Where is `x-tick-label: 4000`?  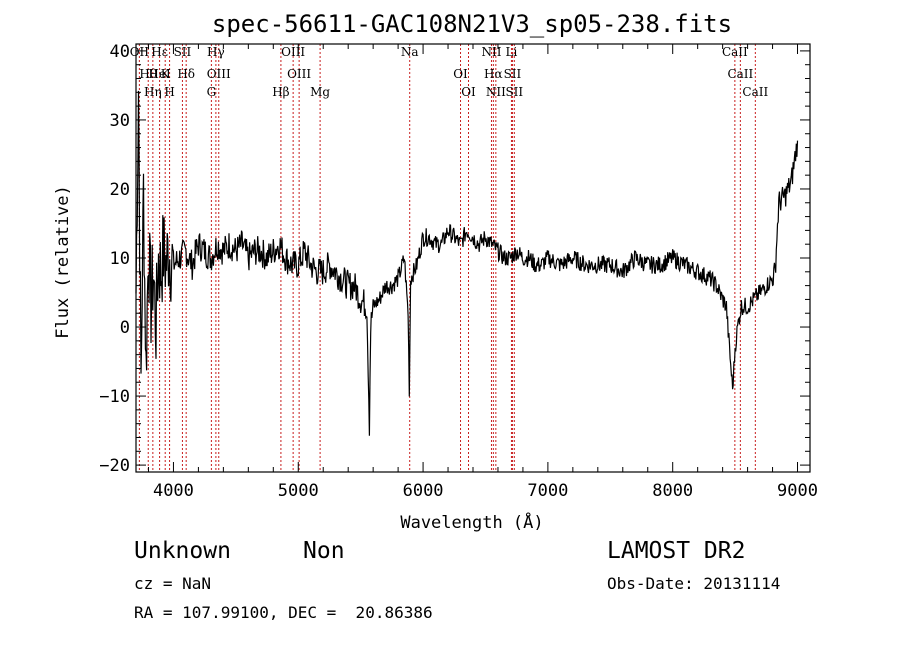
x-tick-label: 4000 is located at coordinates (173, 491).